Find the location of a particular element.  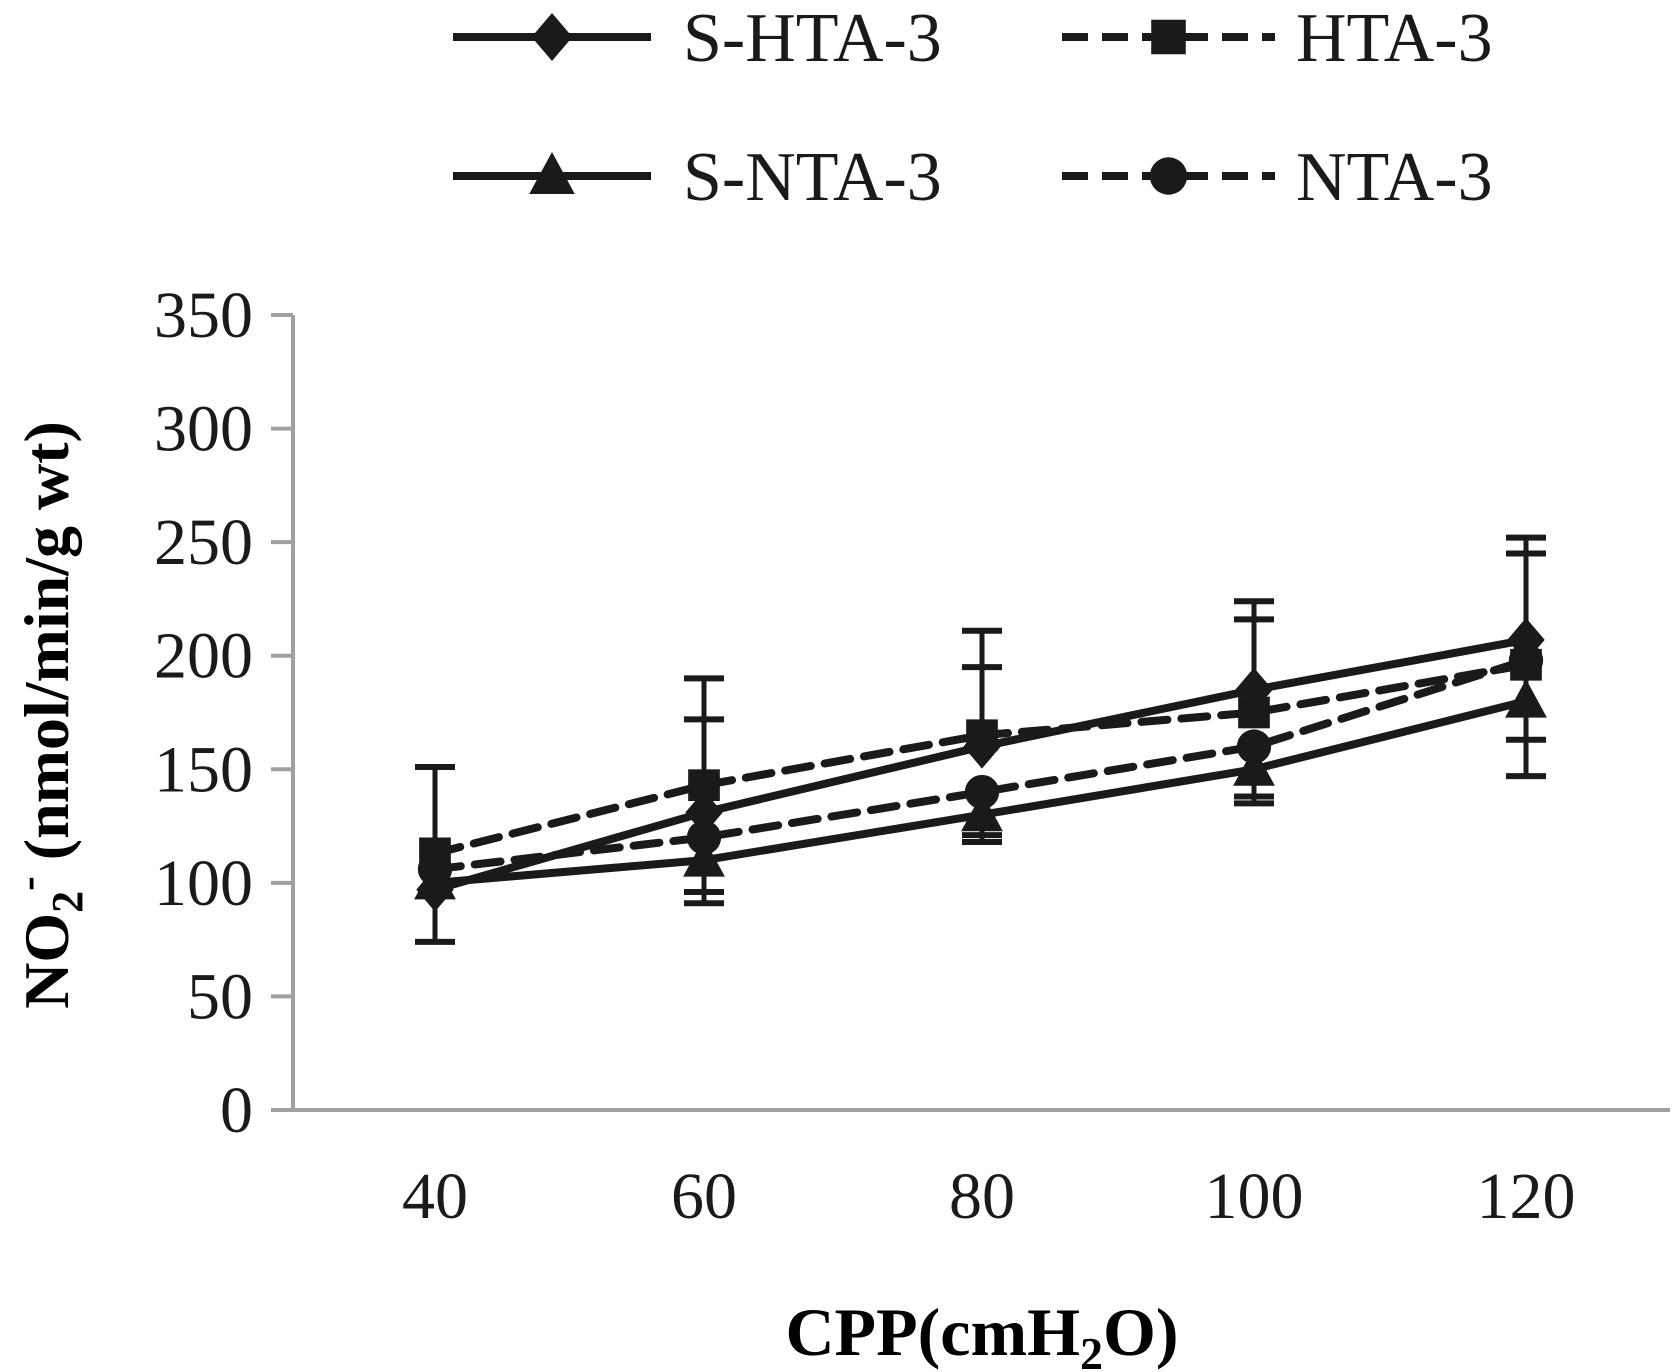

y-tick-label: 0 is located at coordinates (236, 1110).